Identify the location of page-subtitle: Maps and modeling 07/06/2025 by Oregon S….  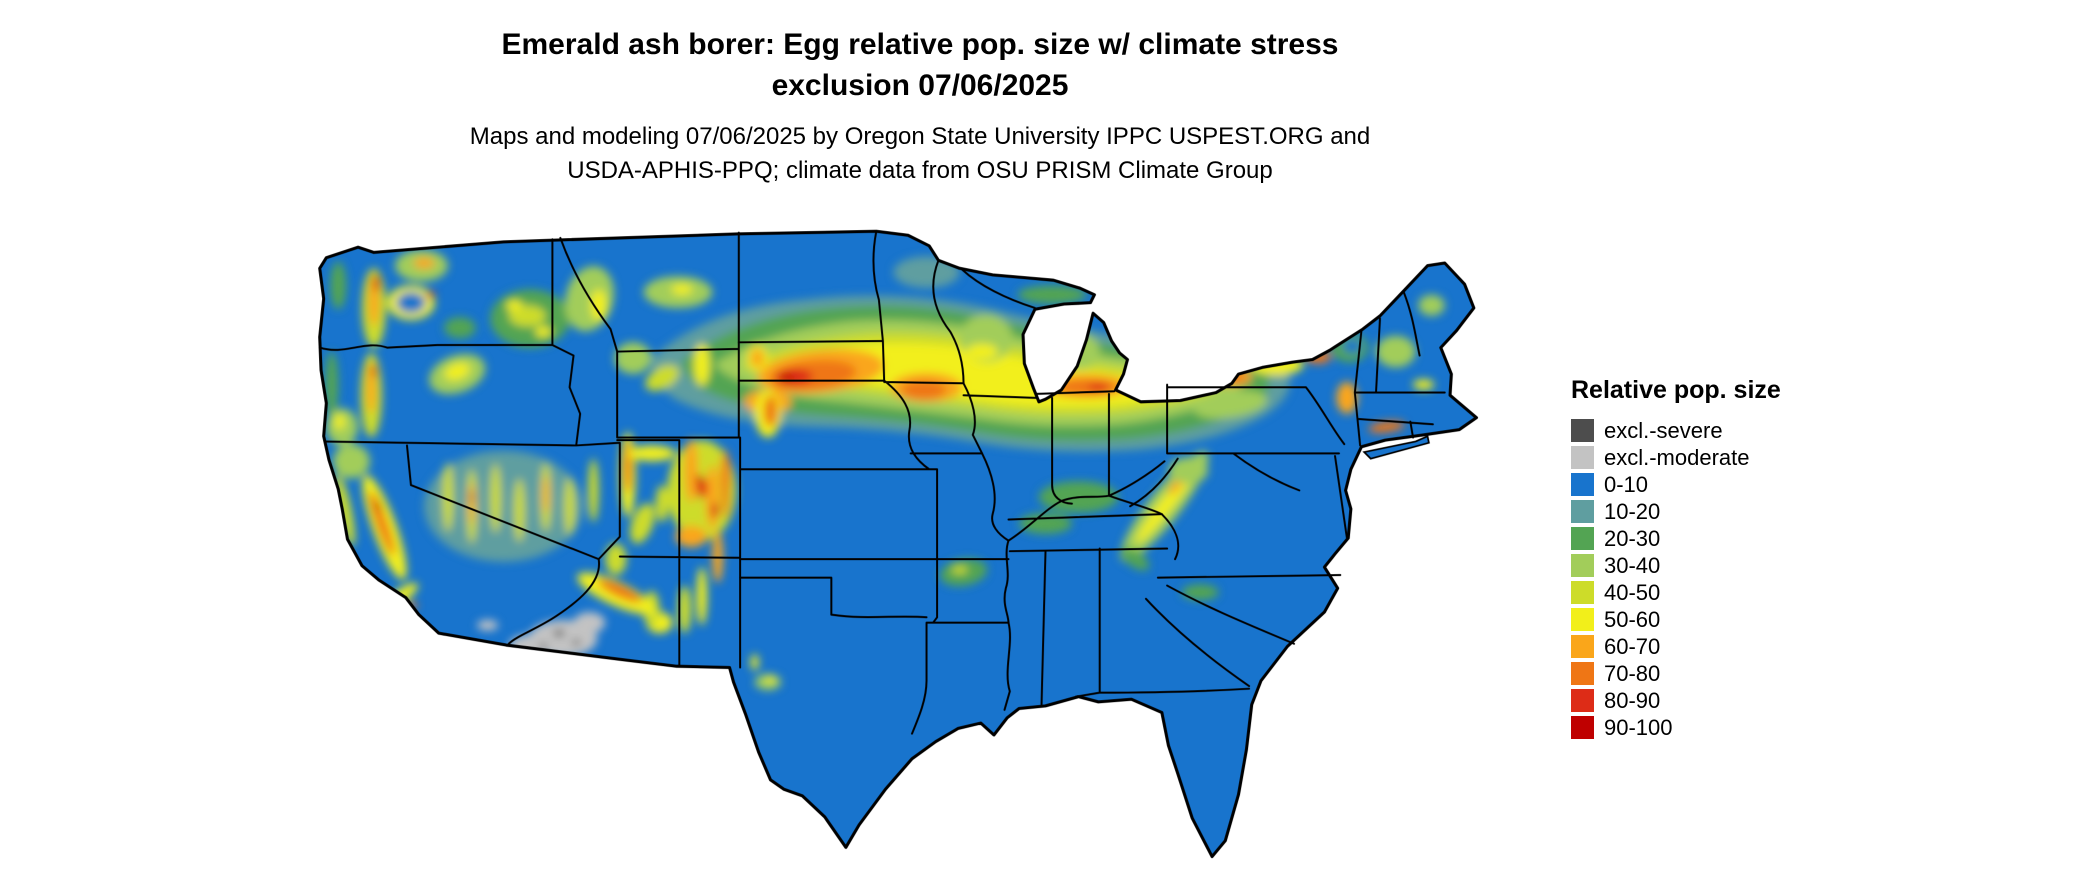
(920, 154).